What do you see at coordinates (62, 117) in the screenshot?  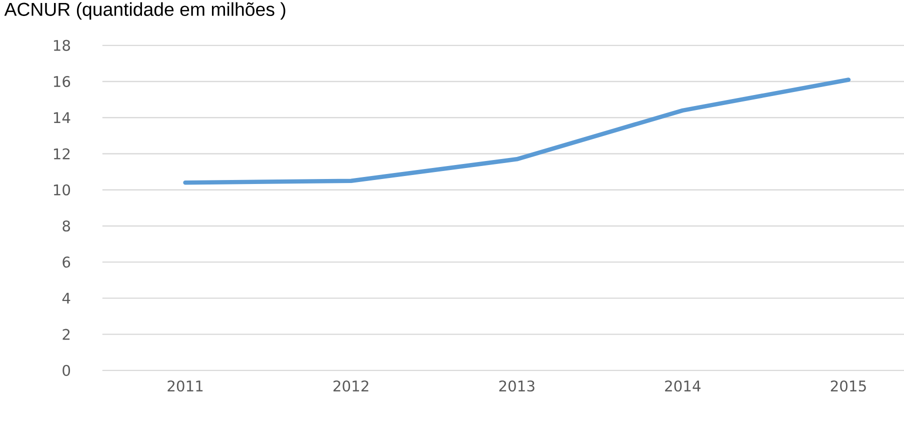 I see `y-tick-label: 14` at bounding box center [62, 117].